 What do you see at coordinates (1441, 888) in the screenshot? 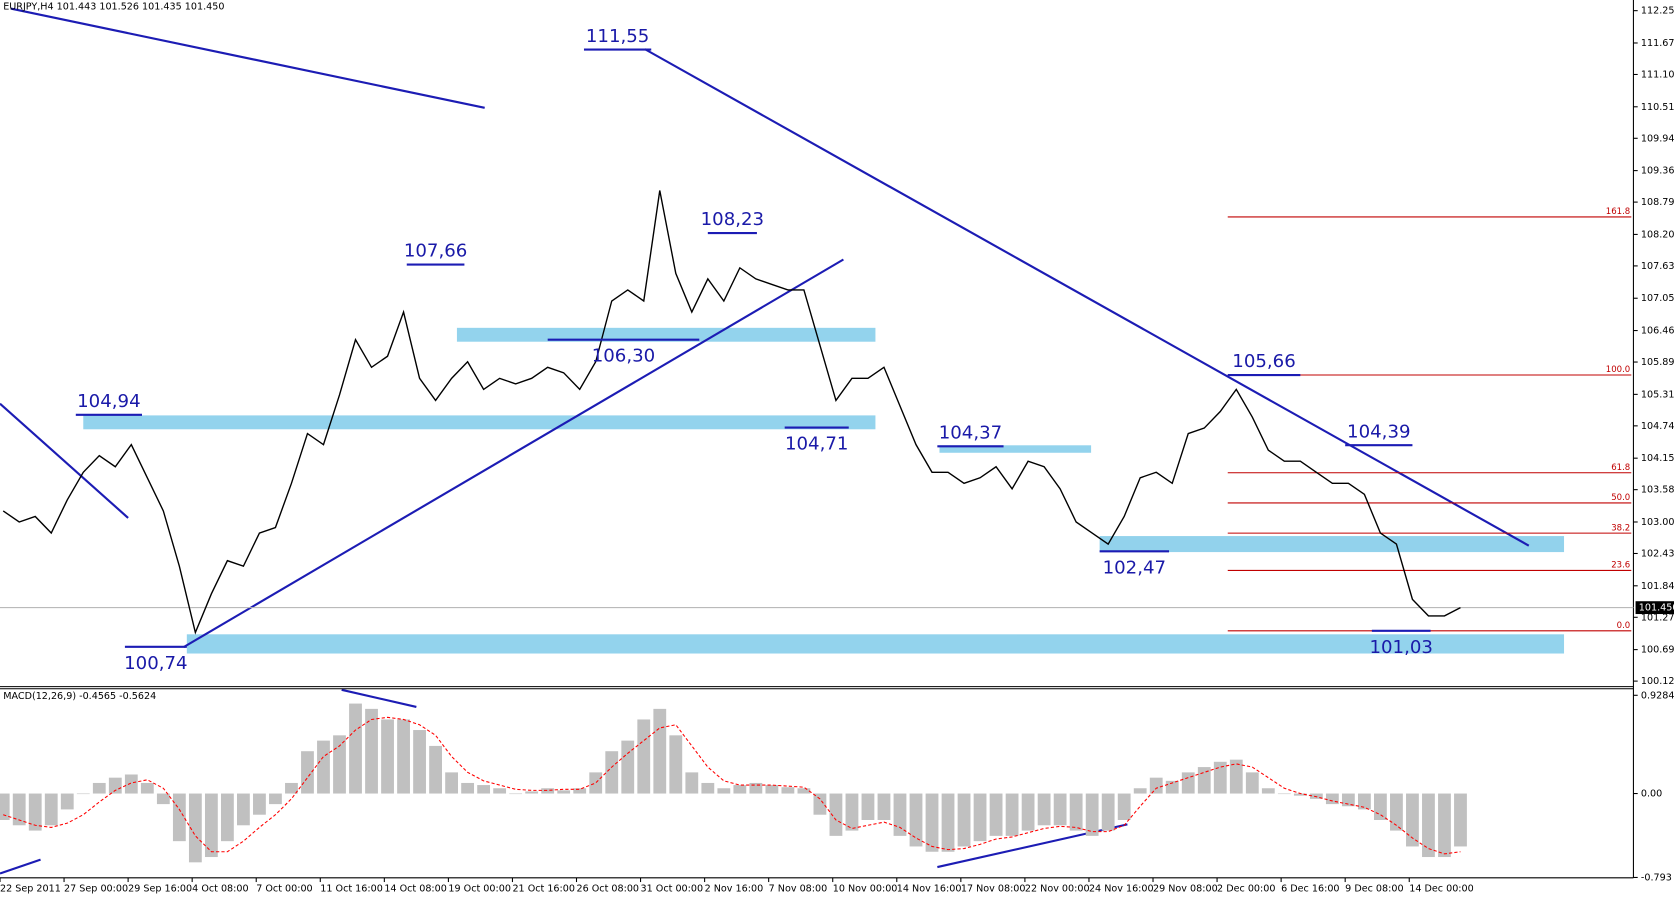
I see `x-tick-label: 14 Dec 00:00` at bounding box center [1441, 888].